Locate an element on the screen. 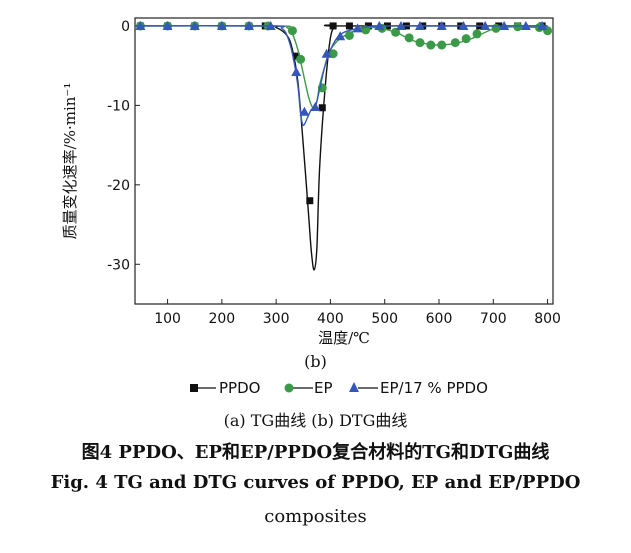 The height and width of the screenshot is (553, 631). legend-swatch-ep is located at coordinates (298, 388).